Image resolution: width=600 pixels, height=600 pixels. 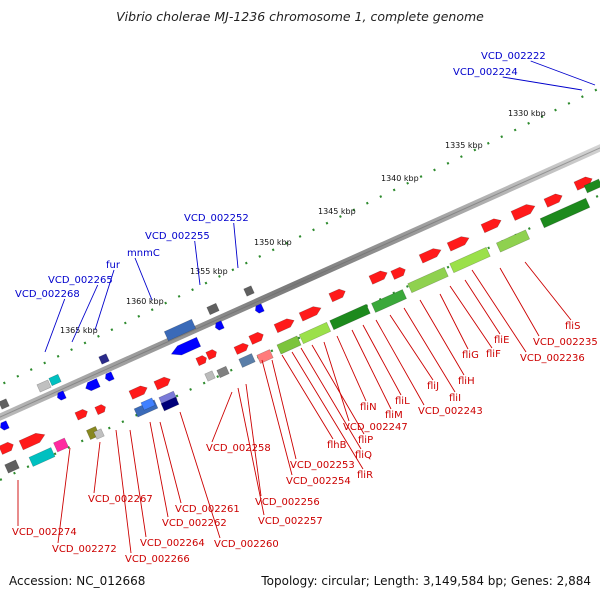 What do you see at coordinates (365, 475) in the screenshot?
I see `gene-label: fliR` at bounding box center [365, 475].